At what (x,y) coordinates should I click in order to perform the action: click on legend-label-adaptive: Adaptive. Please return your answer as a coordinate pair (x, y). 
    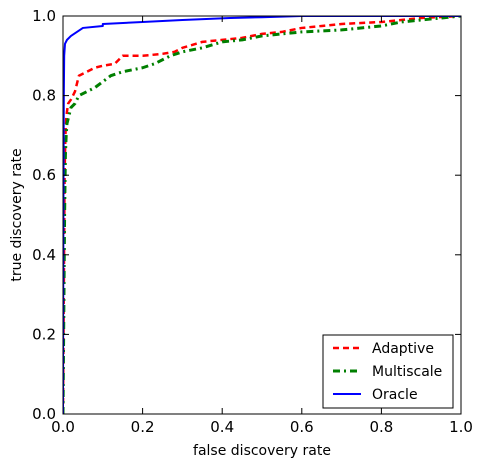
    Looking at the image, I should click on (403, 349).